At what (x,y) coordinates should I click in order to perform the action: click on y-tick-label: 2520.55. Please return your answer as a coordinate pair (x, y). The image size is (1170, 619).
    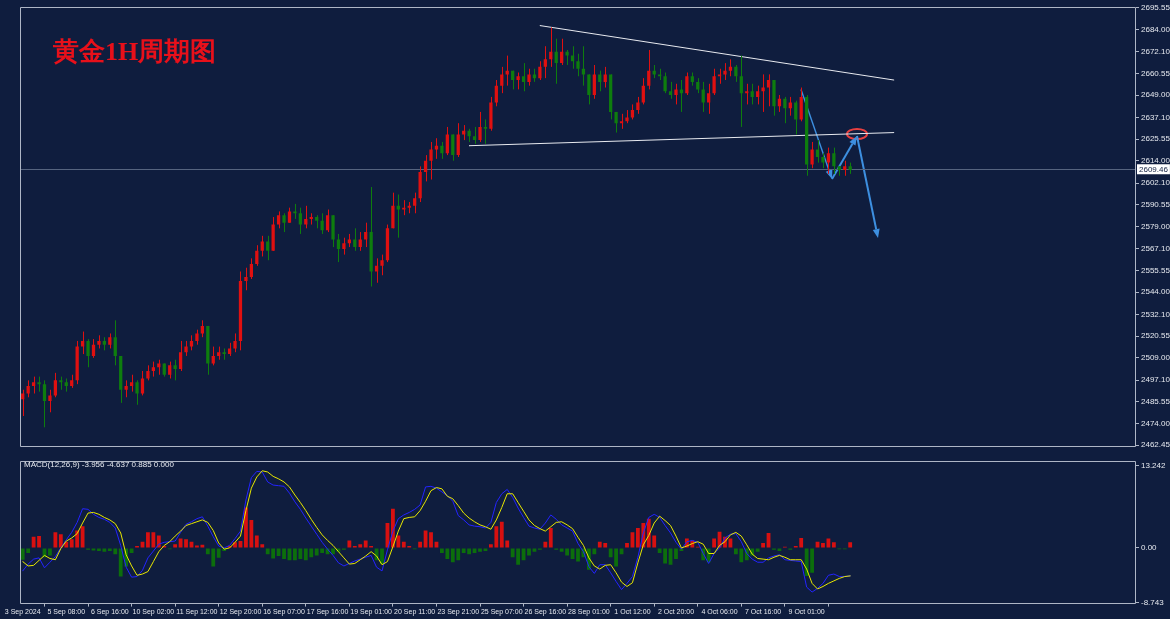
    Looking at the image, I should click on (1155, 336).